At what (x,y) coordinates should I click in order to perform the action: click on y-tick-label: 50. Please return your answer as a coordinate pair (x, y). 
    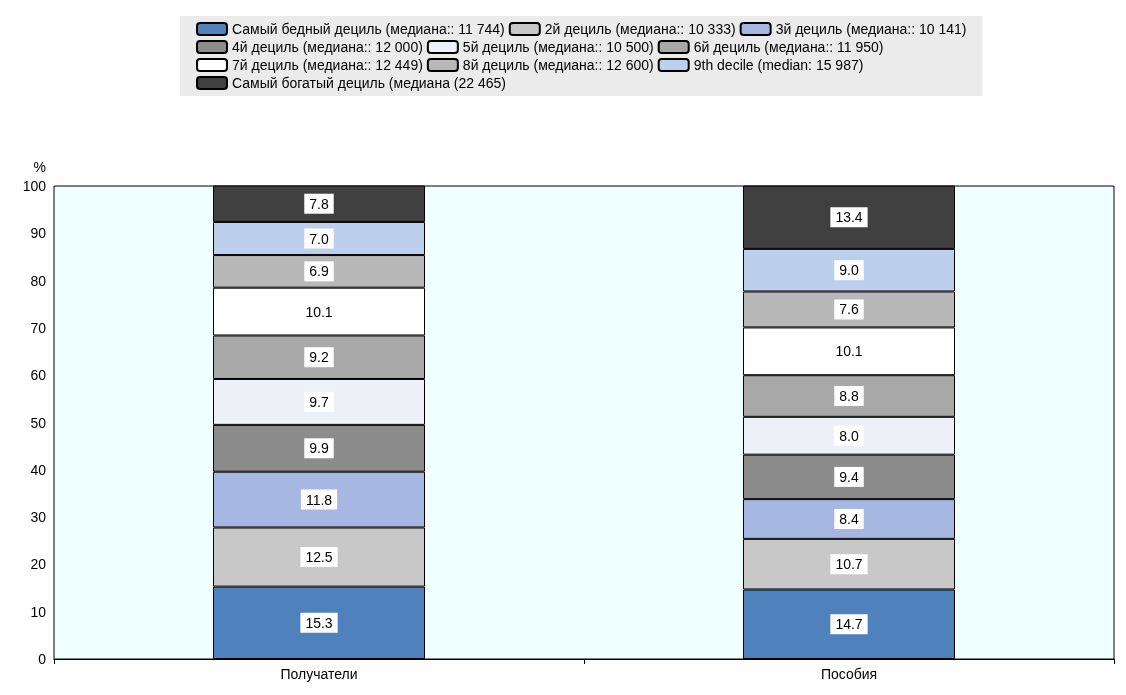
    Looking at the image, I should click on (38, 422).